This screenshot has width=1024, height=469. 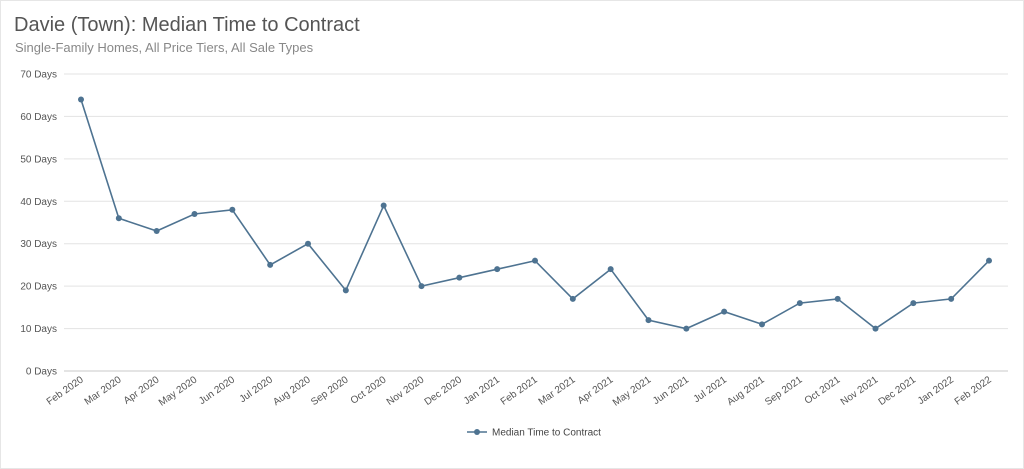 What do you see at coordinates (898, 391) in the screenshot?
I see `x-tick-label: Dec 2021` at bounding box center [898, 391].